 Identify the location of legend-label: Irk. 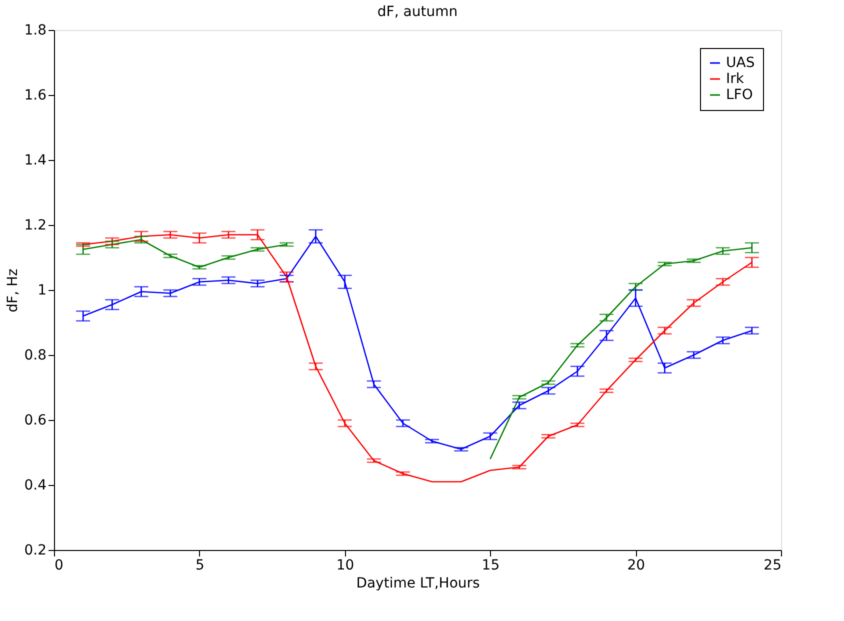
(735, 79).